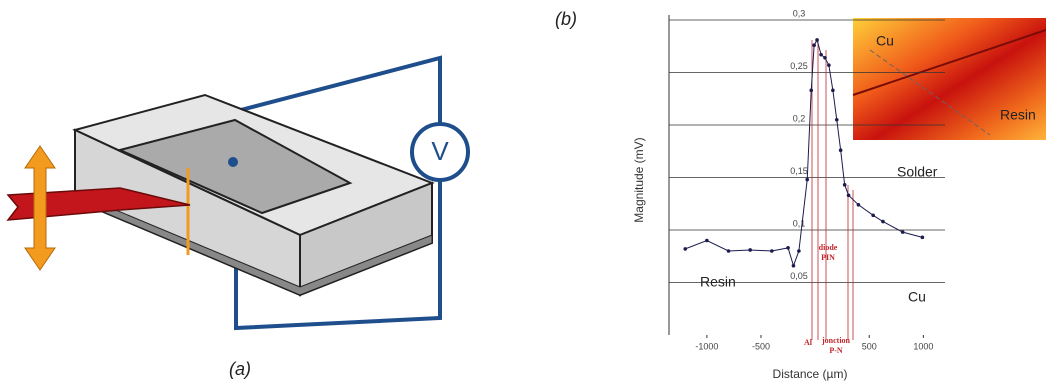  I want to click on inset-edge, so click(949, 62).